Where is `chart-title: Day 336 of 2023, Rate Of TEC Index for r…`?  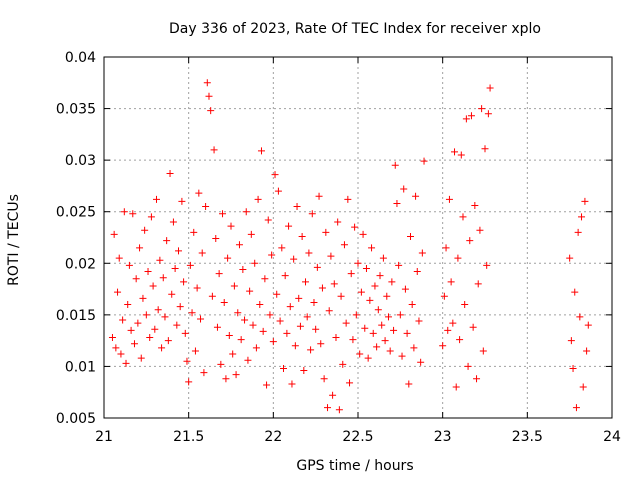 chart-title: Day 336 of 2023, Rate Of TEC Index for r… is located at coordinates (355, 29).